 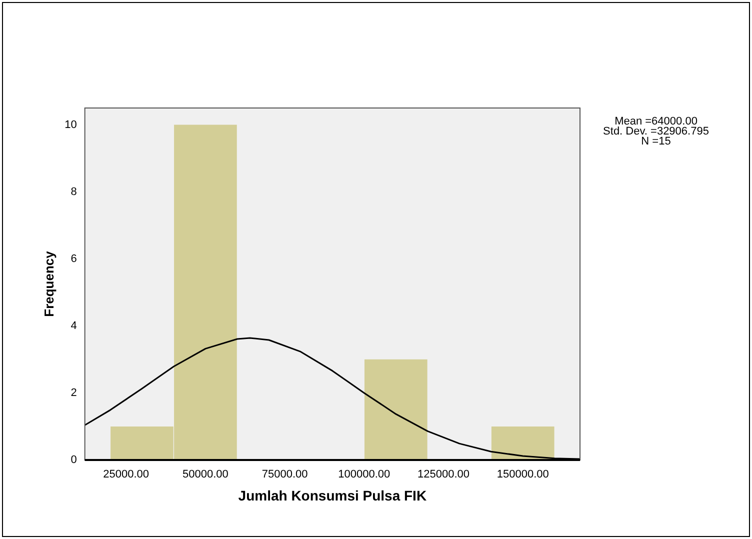 I want to click on y-axis-title: Frequency, so click(x=48, y=283).